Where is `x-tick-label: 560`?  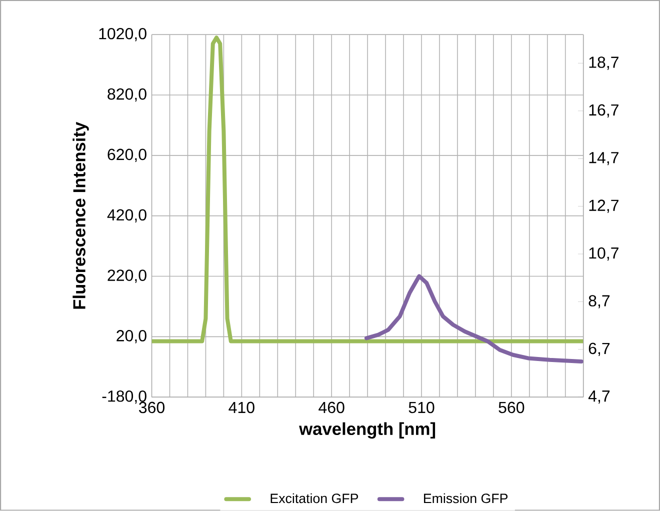 x-tick-label: 560 is located at coordinates (511, 408).